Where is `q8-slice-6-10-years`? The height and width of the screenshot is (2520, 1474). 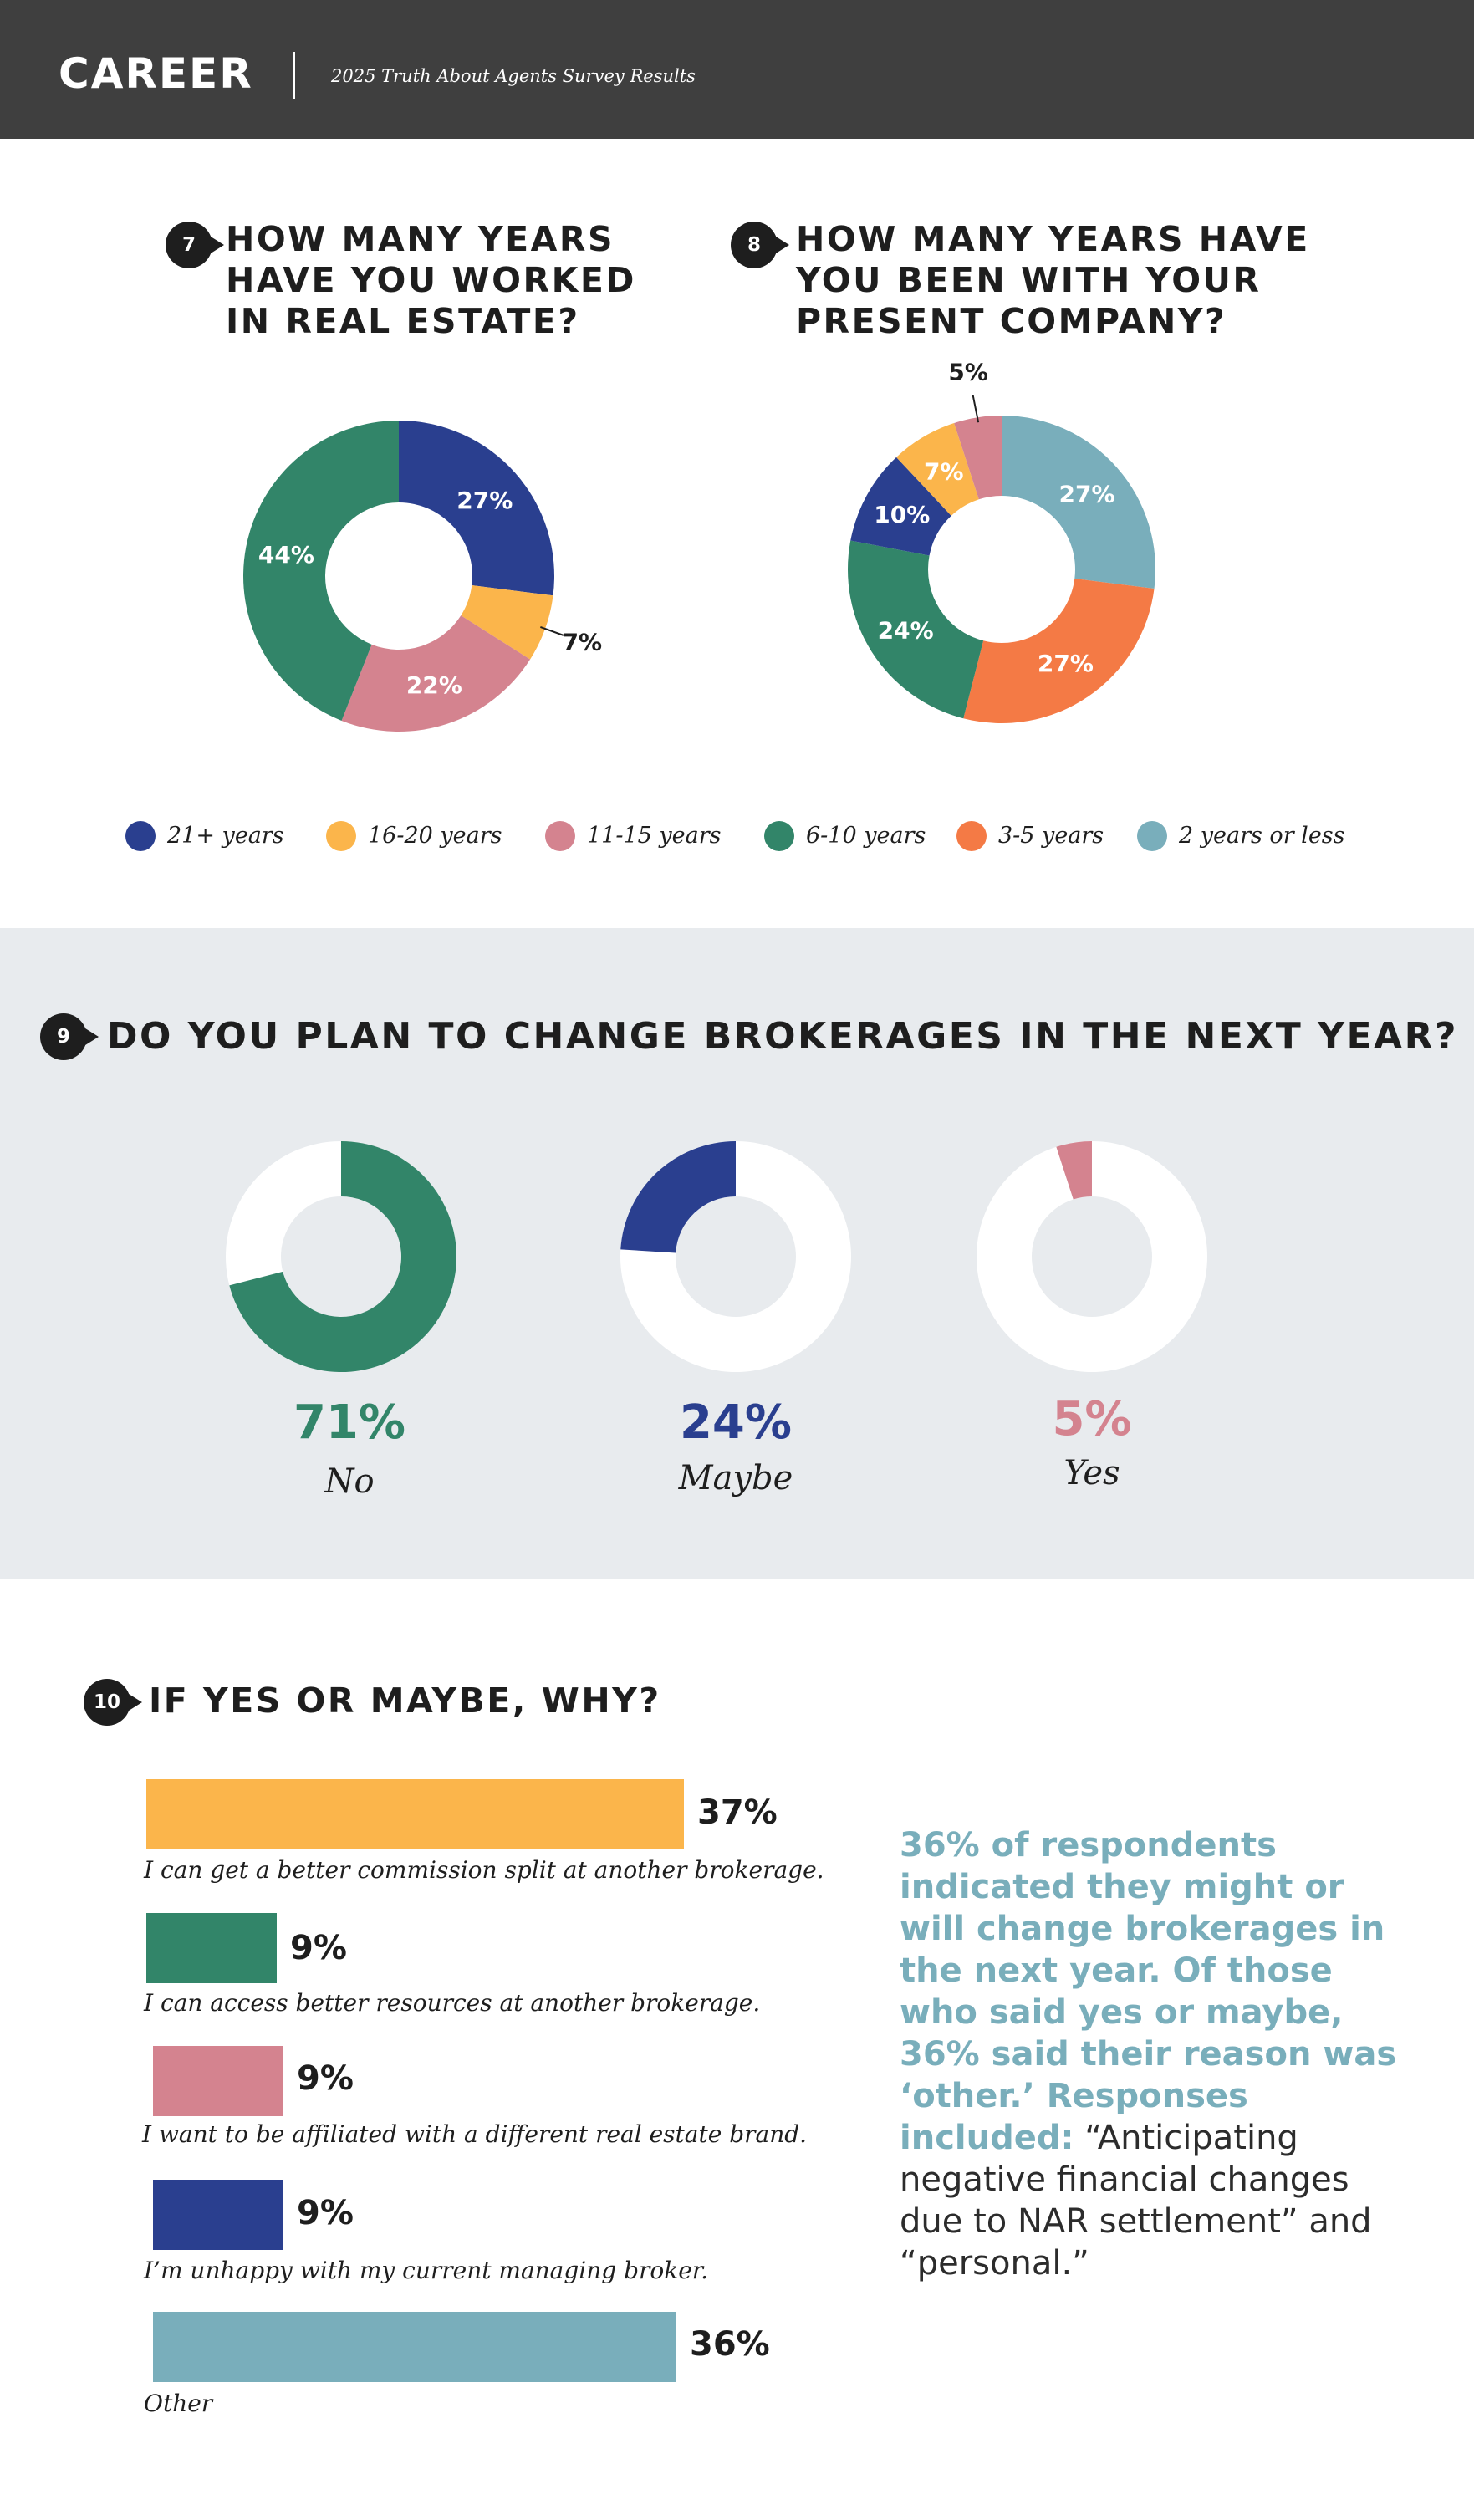
q8-slice-6-10-years is located at coordinates (916, 629).